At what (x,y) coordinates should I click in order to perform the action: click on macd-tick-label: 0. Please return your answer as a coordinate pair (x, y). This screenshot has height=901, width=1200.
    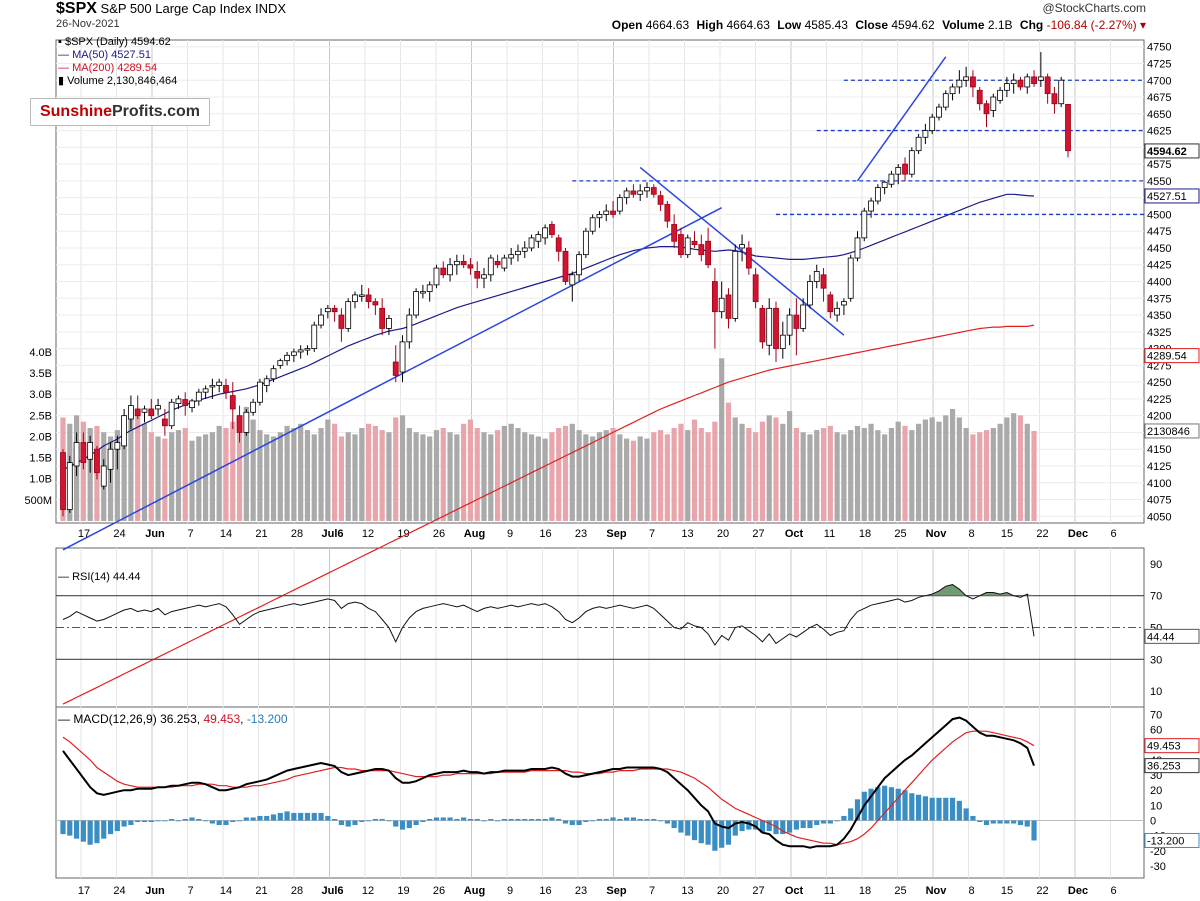
    Looking at the image, I should click on (1153, 821).